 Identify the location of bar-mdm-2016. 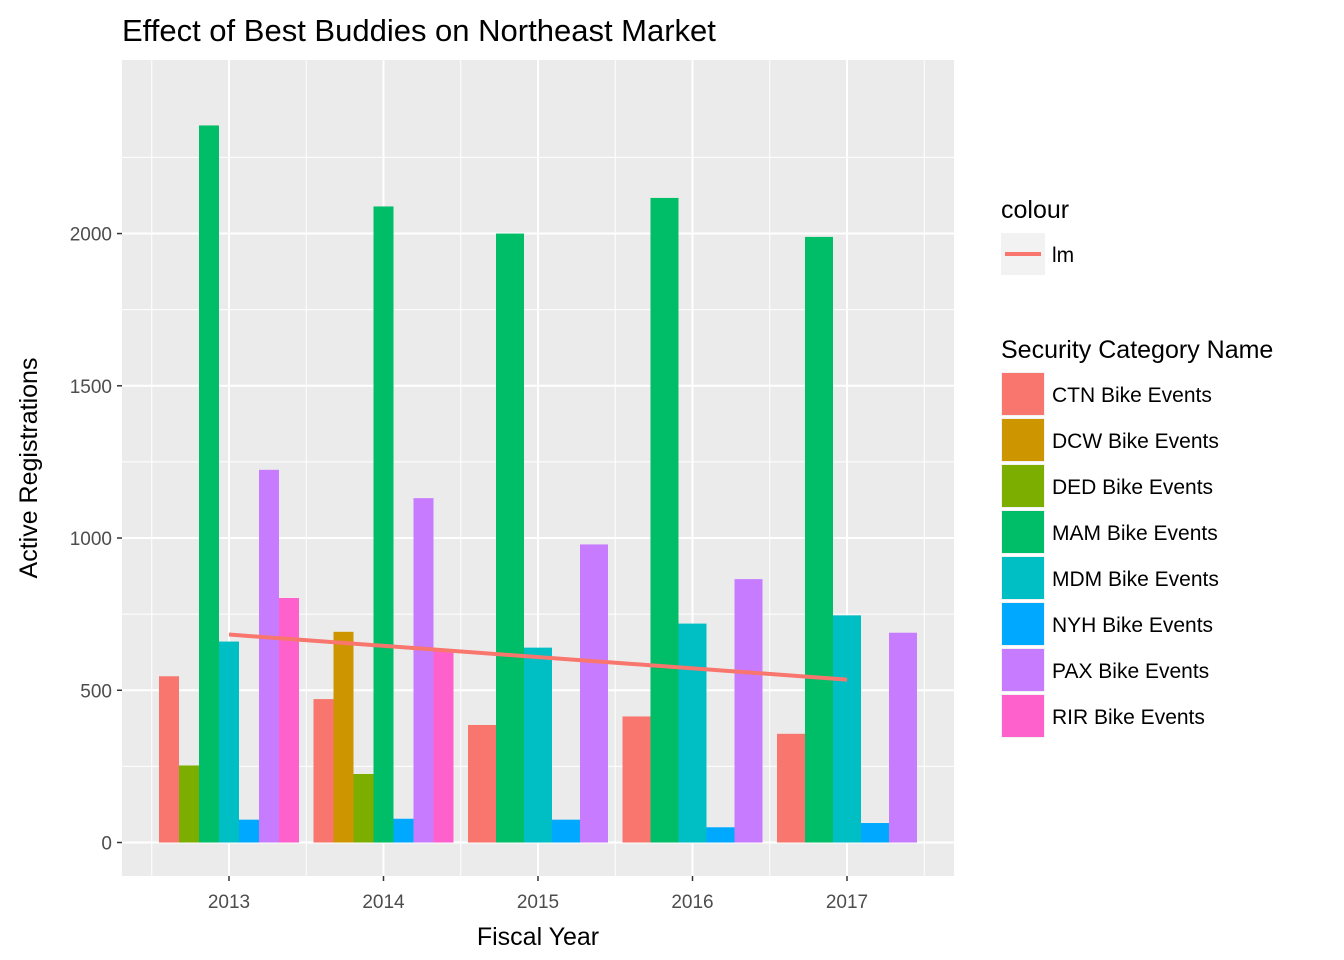
(692, 733).